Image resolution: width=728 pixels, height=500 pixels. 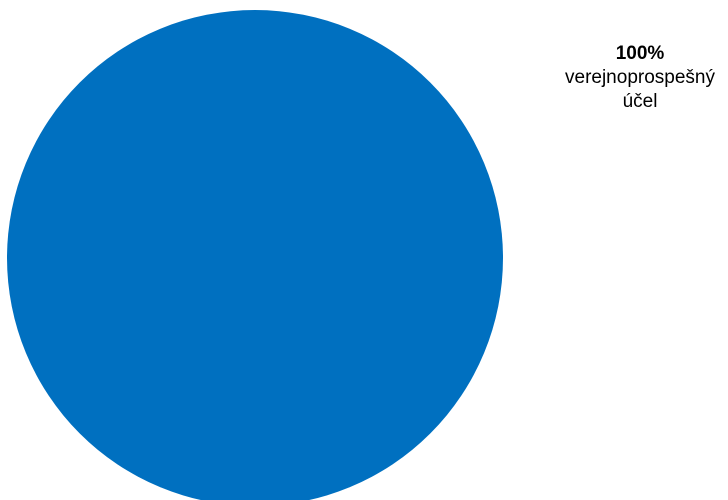 I want to click on data-label-verejnoprospesny: 100% verejnoprospešný účel, so click(x=640, y=78).